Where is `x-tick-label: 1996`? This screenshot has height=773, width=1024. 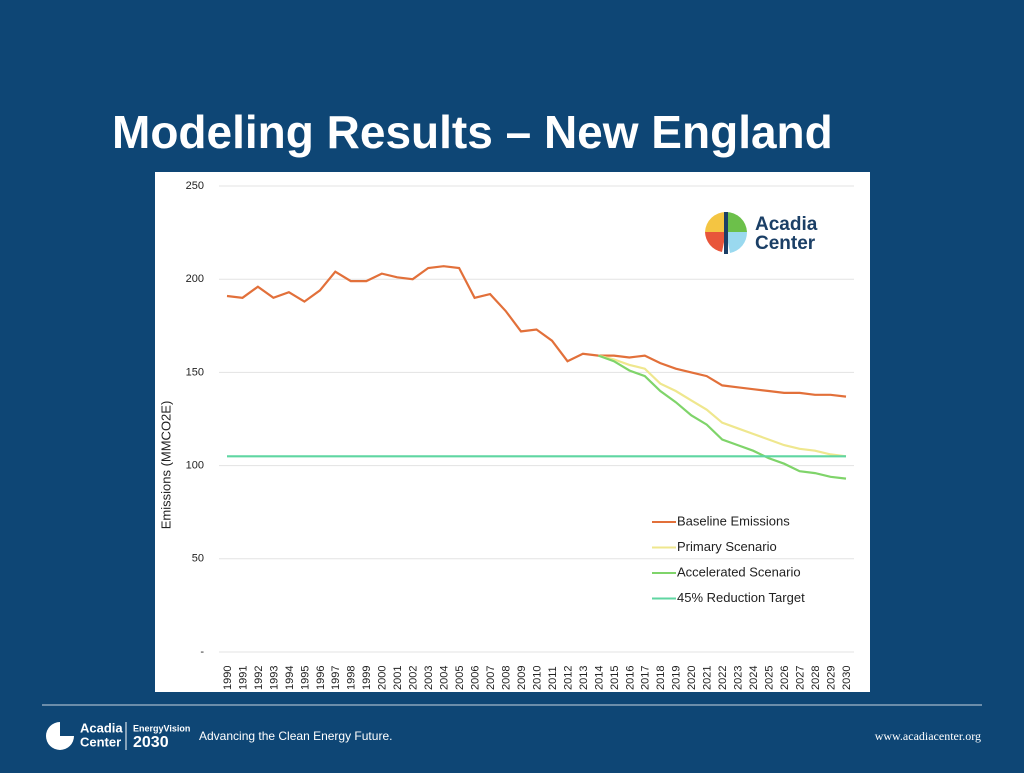 x-tick-label: 1996 is located at coordinates (321, 678).